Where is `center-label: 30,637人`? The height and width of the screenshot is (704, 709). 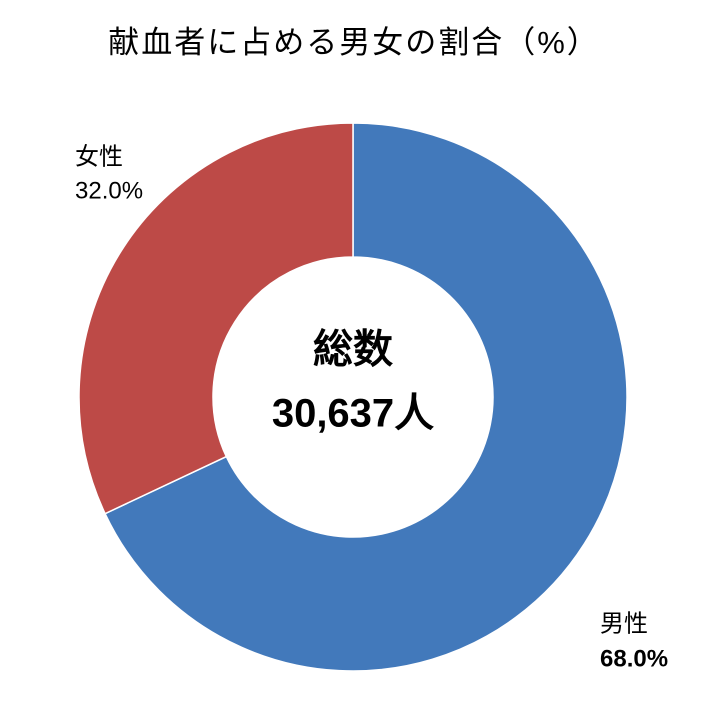
center-label: 30,637人 is located at coordinates (353, 414).